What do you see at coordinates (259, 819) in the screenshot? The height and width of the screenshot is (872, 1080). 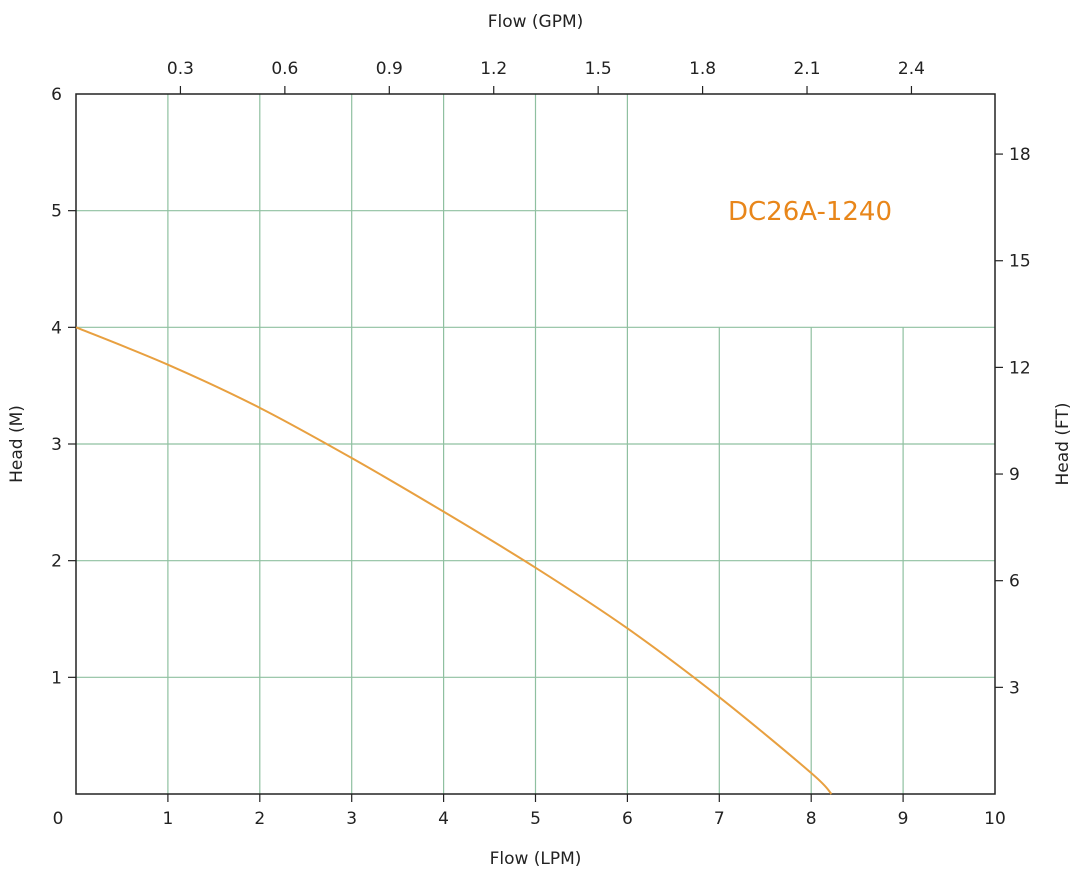 I see `x-tick-label: 2` at bounding box center [259, 819].